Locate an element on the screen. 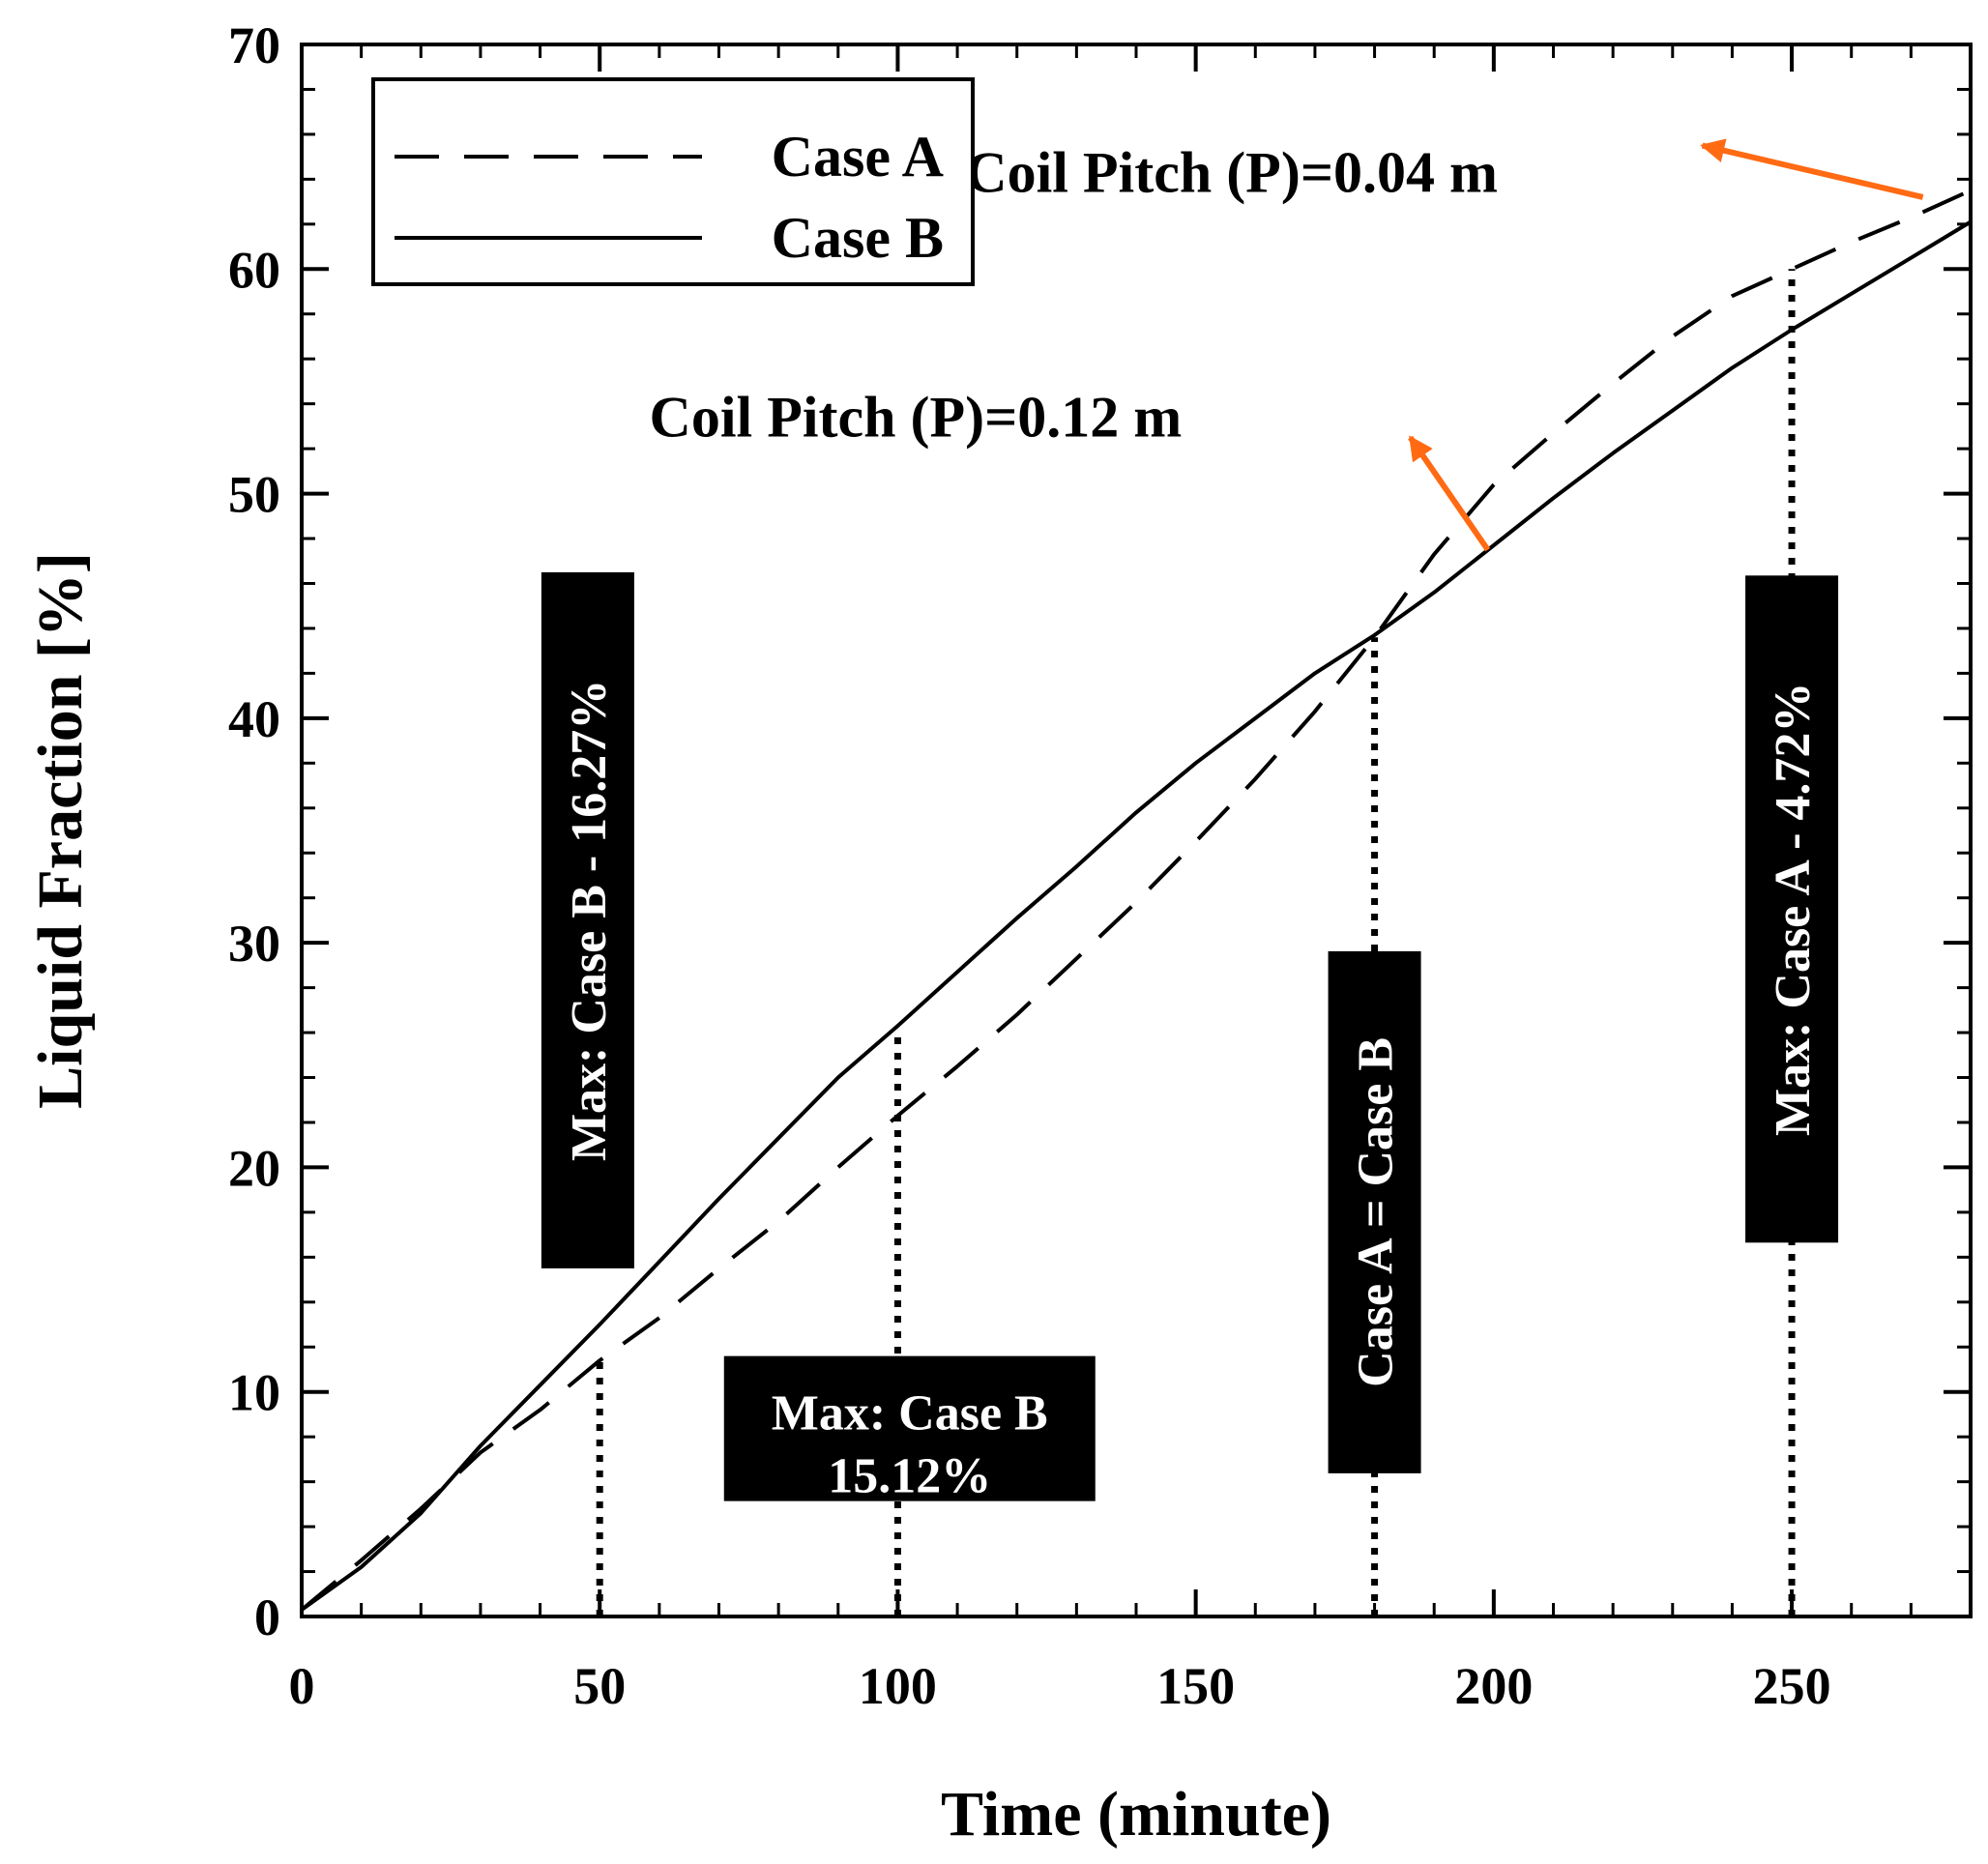 This screenshot has width=1988, height=1864. annotation-pitch-012-arrow is located at coordinates (1449, 493).